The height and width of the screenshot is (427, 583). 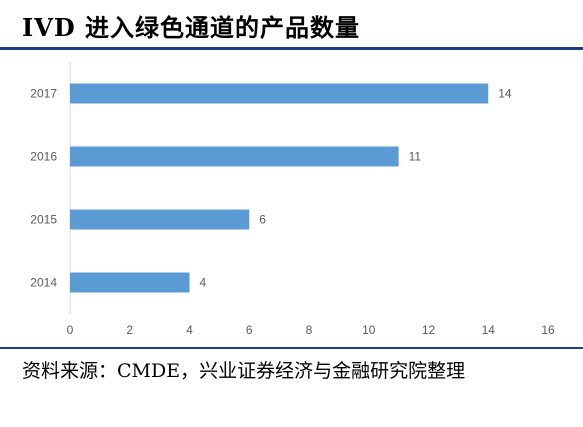 I want to click on data-label-2014: 4, so click(x=203, y=283).